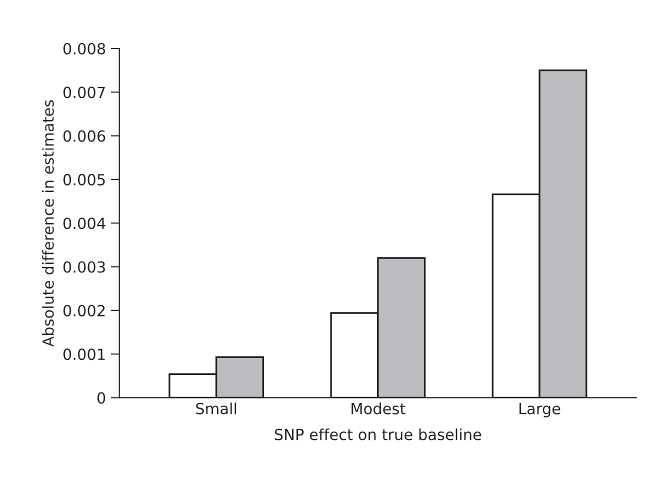 This screenshot has height=485, width=663. What do you see at coordinates (101, 398) in the screenshot?
I see `y-tick-label: 0` at bounding box center [101, 398].